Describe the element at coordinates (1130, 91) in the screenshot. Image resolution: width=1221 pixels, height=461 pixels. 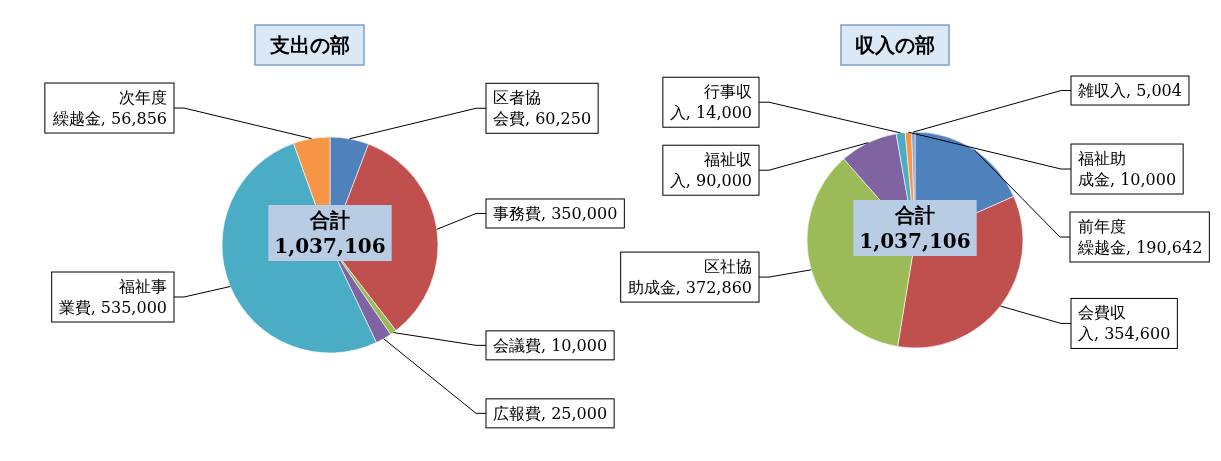
I see `slice-label: 雑収入, 5,004` at that location.